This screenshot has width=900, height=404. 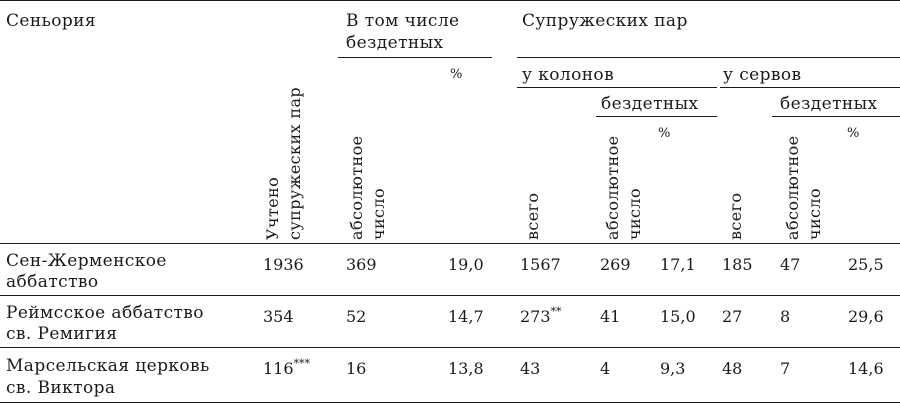 What do you see at coordinates (51, 21) in the screenshot?
I see `header-seigneury: Сеньория` at bounding box center [51, 21].